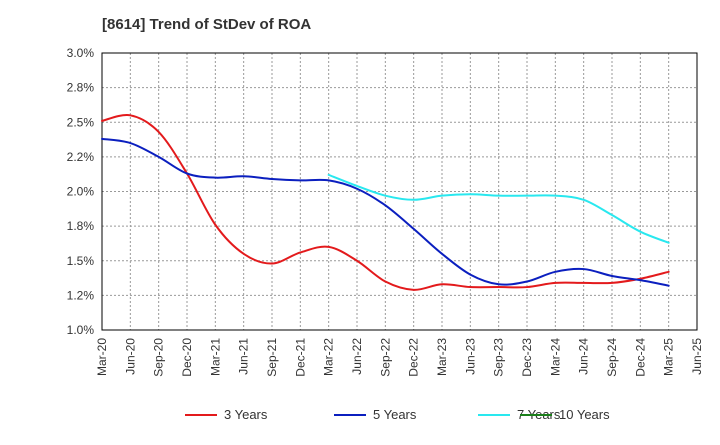  What do you see at coordinates (555, 357) in the screenshot?
I see `x-tick-label: Mar-24` at bounding box center [555, 357].